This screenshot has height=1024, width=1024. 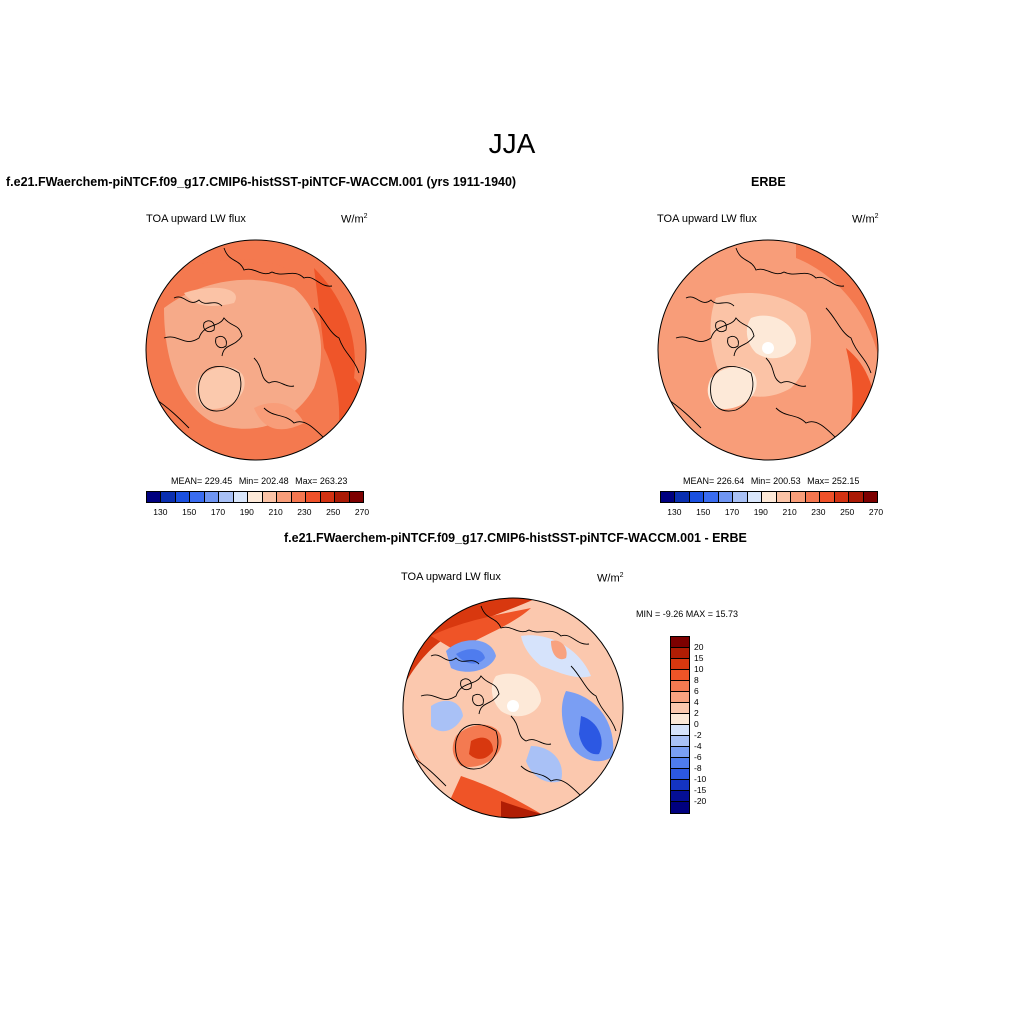 I want to click on model-colorbar-tick-label: 270, so click(x=362, y=512).